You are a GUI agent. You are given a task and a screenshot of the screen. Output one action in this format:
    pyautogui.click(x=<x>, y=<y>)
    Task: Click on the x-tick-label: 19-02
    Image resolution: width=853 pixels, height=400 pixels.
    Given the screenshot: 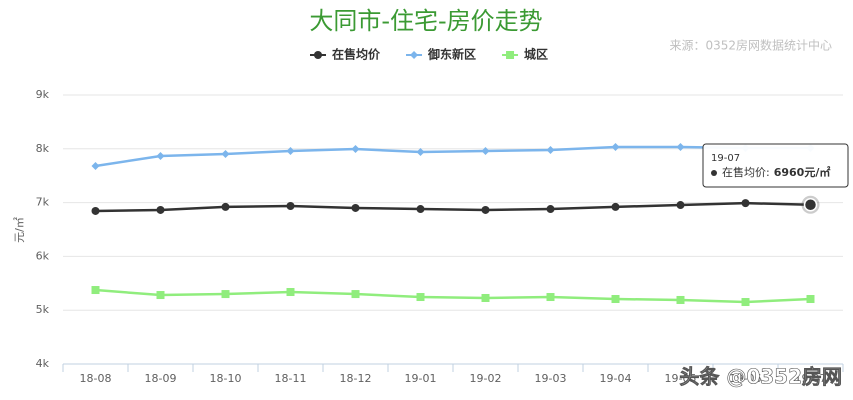 What is the action you would take?
    pyautogui.click(x=486, y=378)
    